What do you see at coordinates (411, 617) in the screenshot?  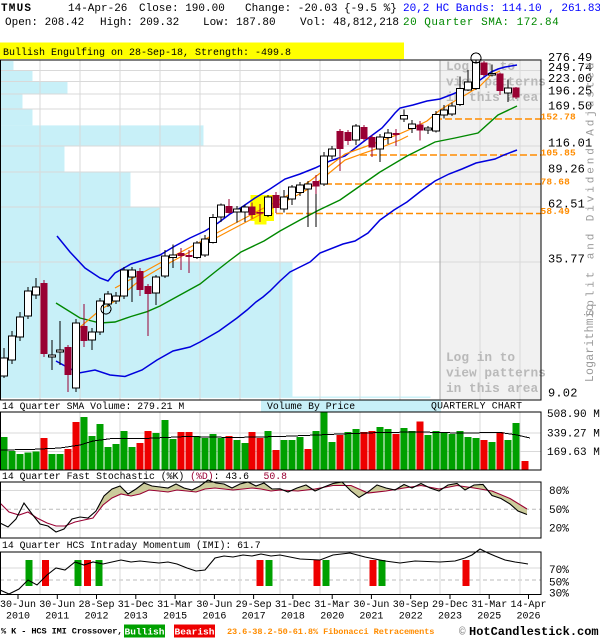 I see `svg-text: 2022` at bounding box center [411, 617].